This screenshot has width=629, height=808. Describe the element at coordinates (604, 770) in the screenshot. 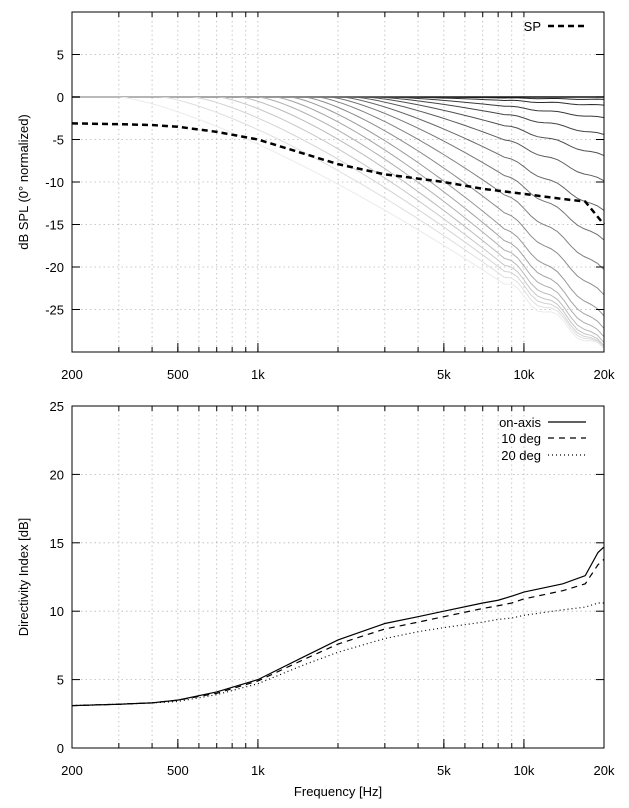

I see `di-x-tick-label: 20k` at that location.